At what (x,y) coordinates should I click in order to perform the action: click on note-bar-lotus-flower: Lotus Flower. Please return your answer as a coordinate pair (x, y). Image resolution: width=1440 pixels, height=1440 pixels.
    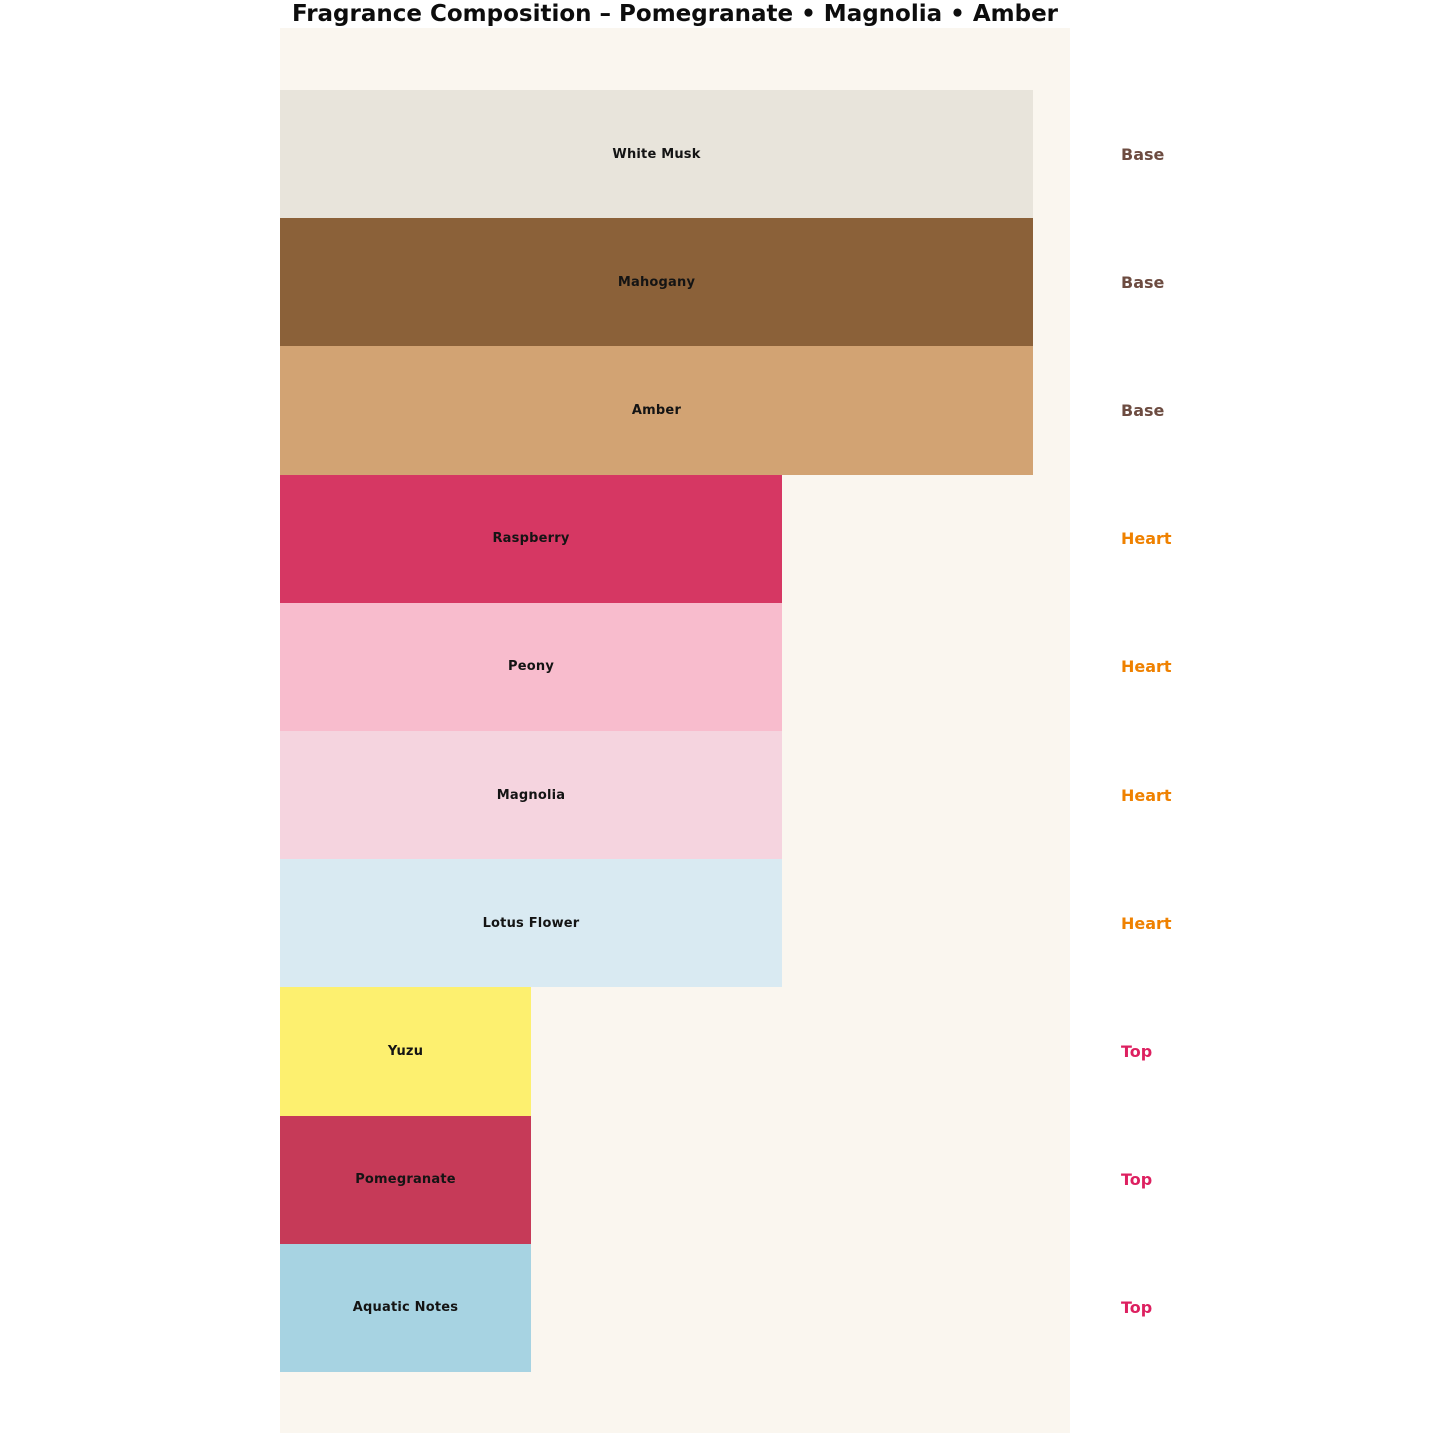
    Looking at the image, I should click on (531, 923).